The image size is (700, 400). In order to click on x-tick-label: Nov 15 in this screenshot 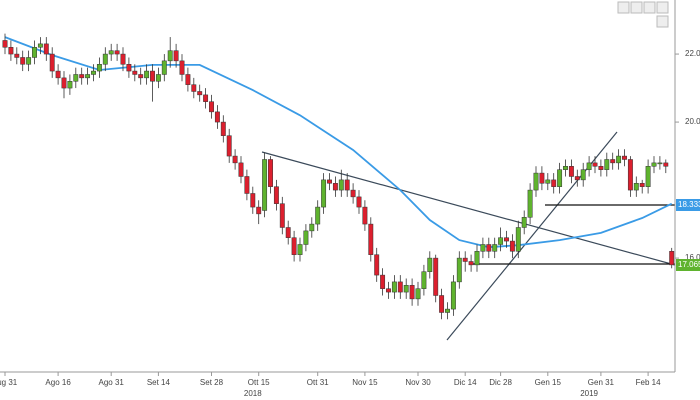, I will do `click(365, 382)`.